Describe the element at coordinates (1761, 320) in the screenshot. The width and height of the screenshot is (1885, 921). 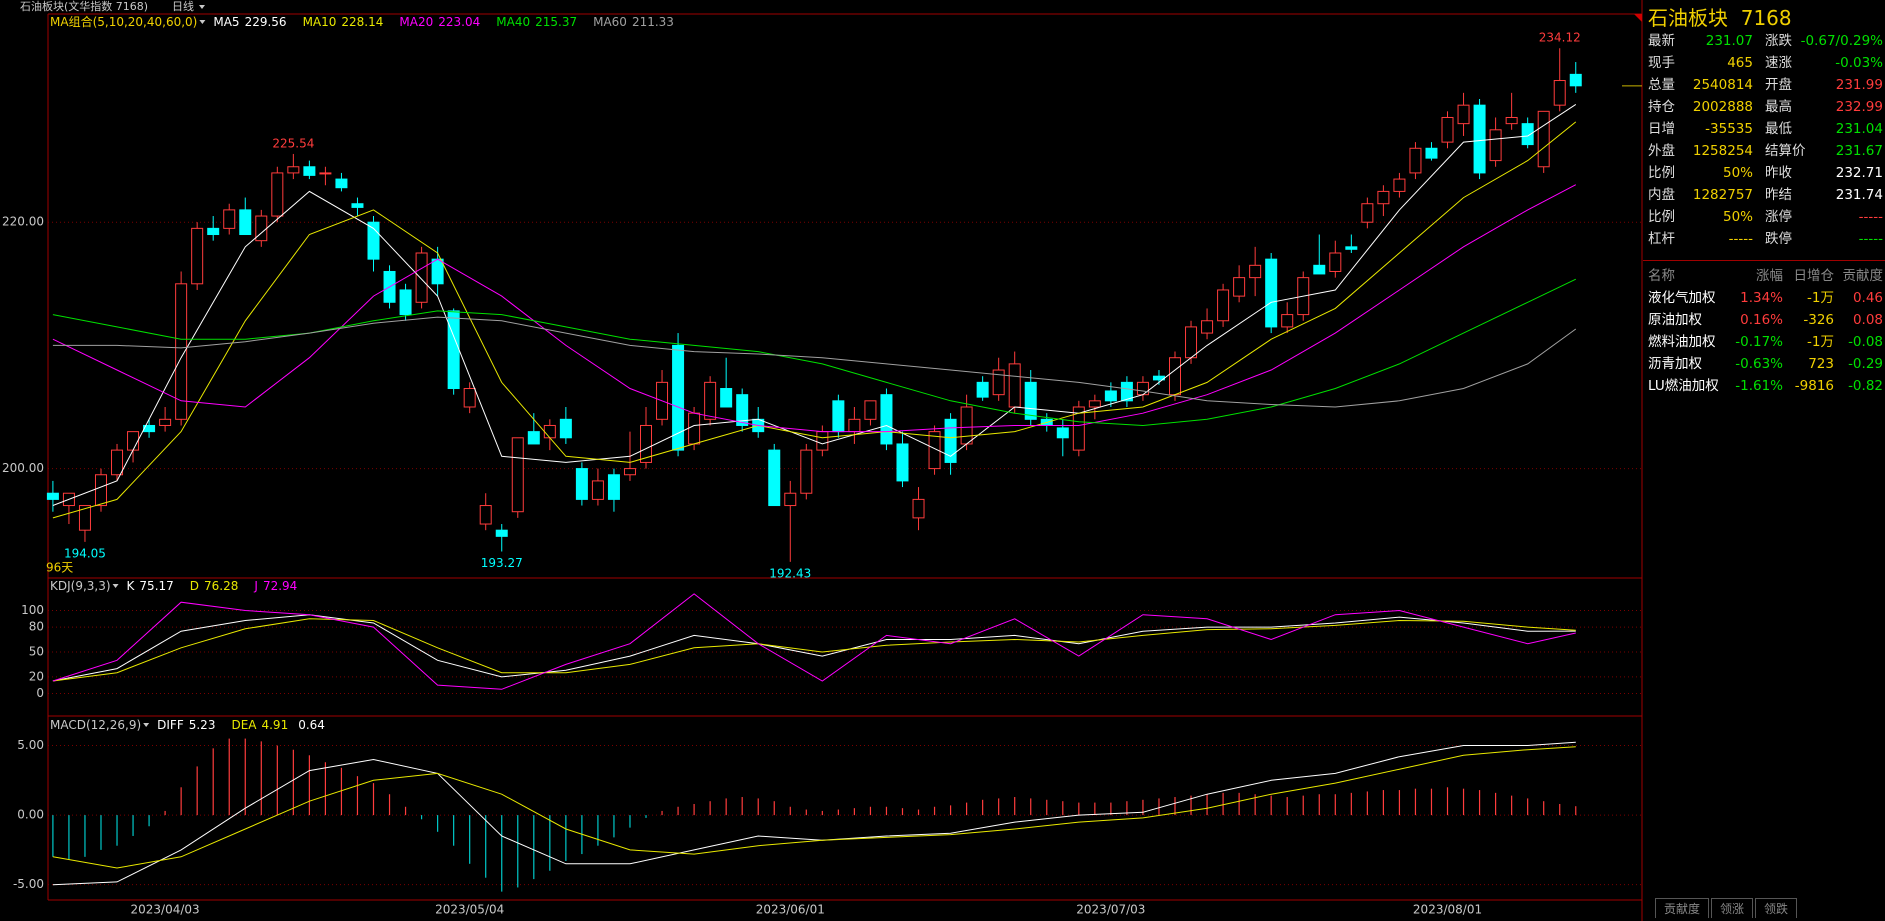
I see `component-cell: 0.16%` at that location.